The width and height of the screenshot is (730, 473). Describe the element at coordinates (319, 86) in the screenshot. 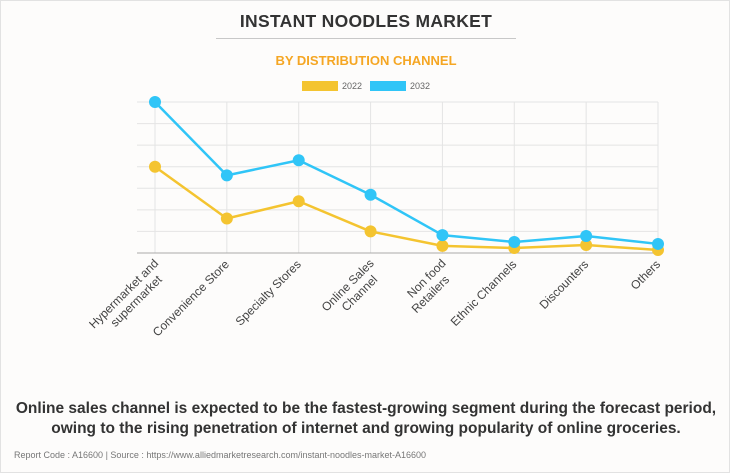

I see `legend-swatch-2022` at that location.